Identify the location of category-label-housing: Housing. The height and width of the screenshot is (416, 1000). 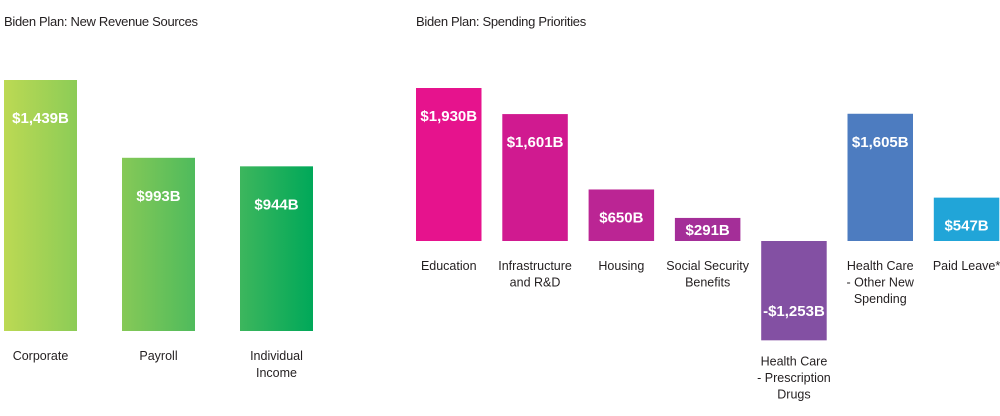
(621, 266).